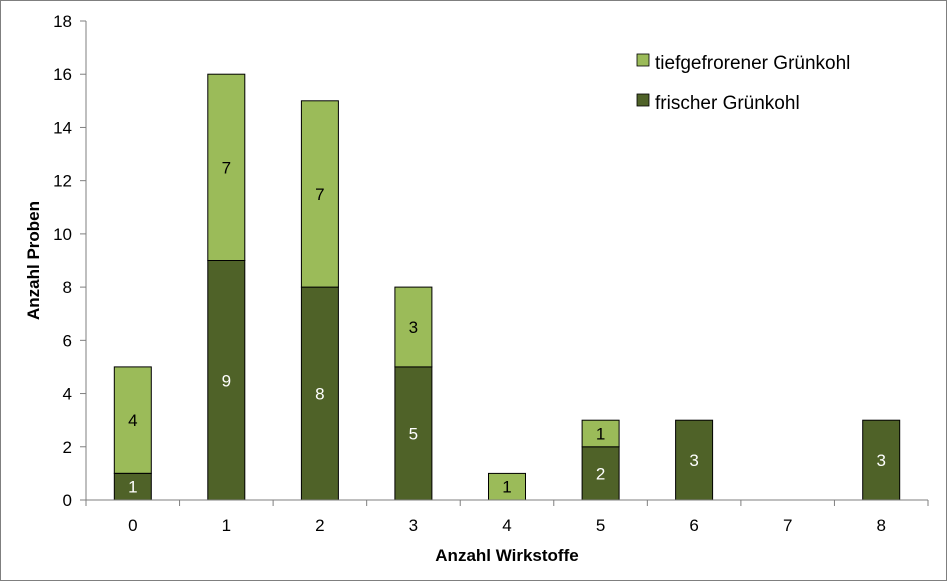 This screenshot has width=947, height=581. I want to click on x-tick-label: 6, so click(693, 525).